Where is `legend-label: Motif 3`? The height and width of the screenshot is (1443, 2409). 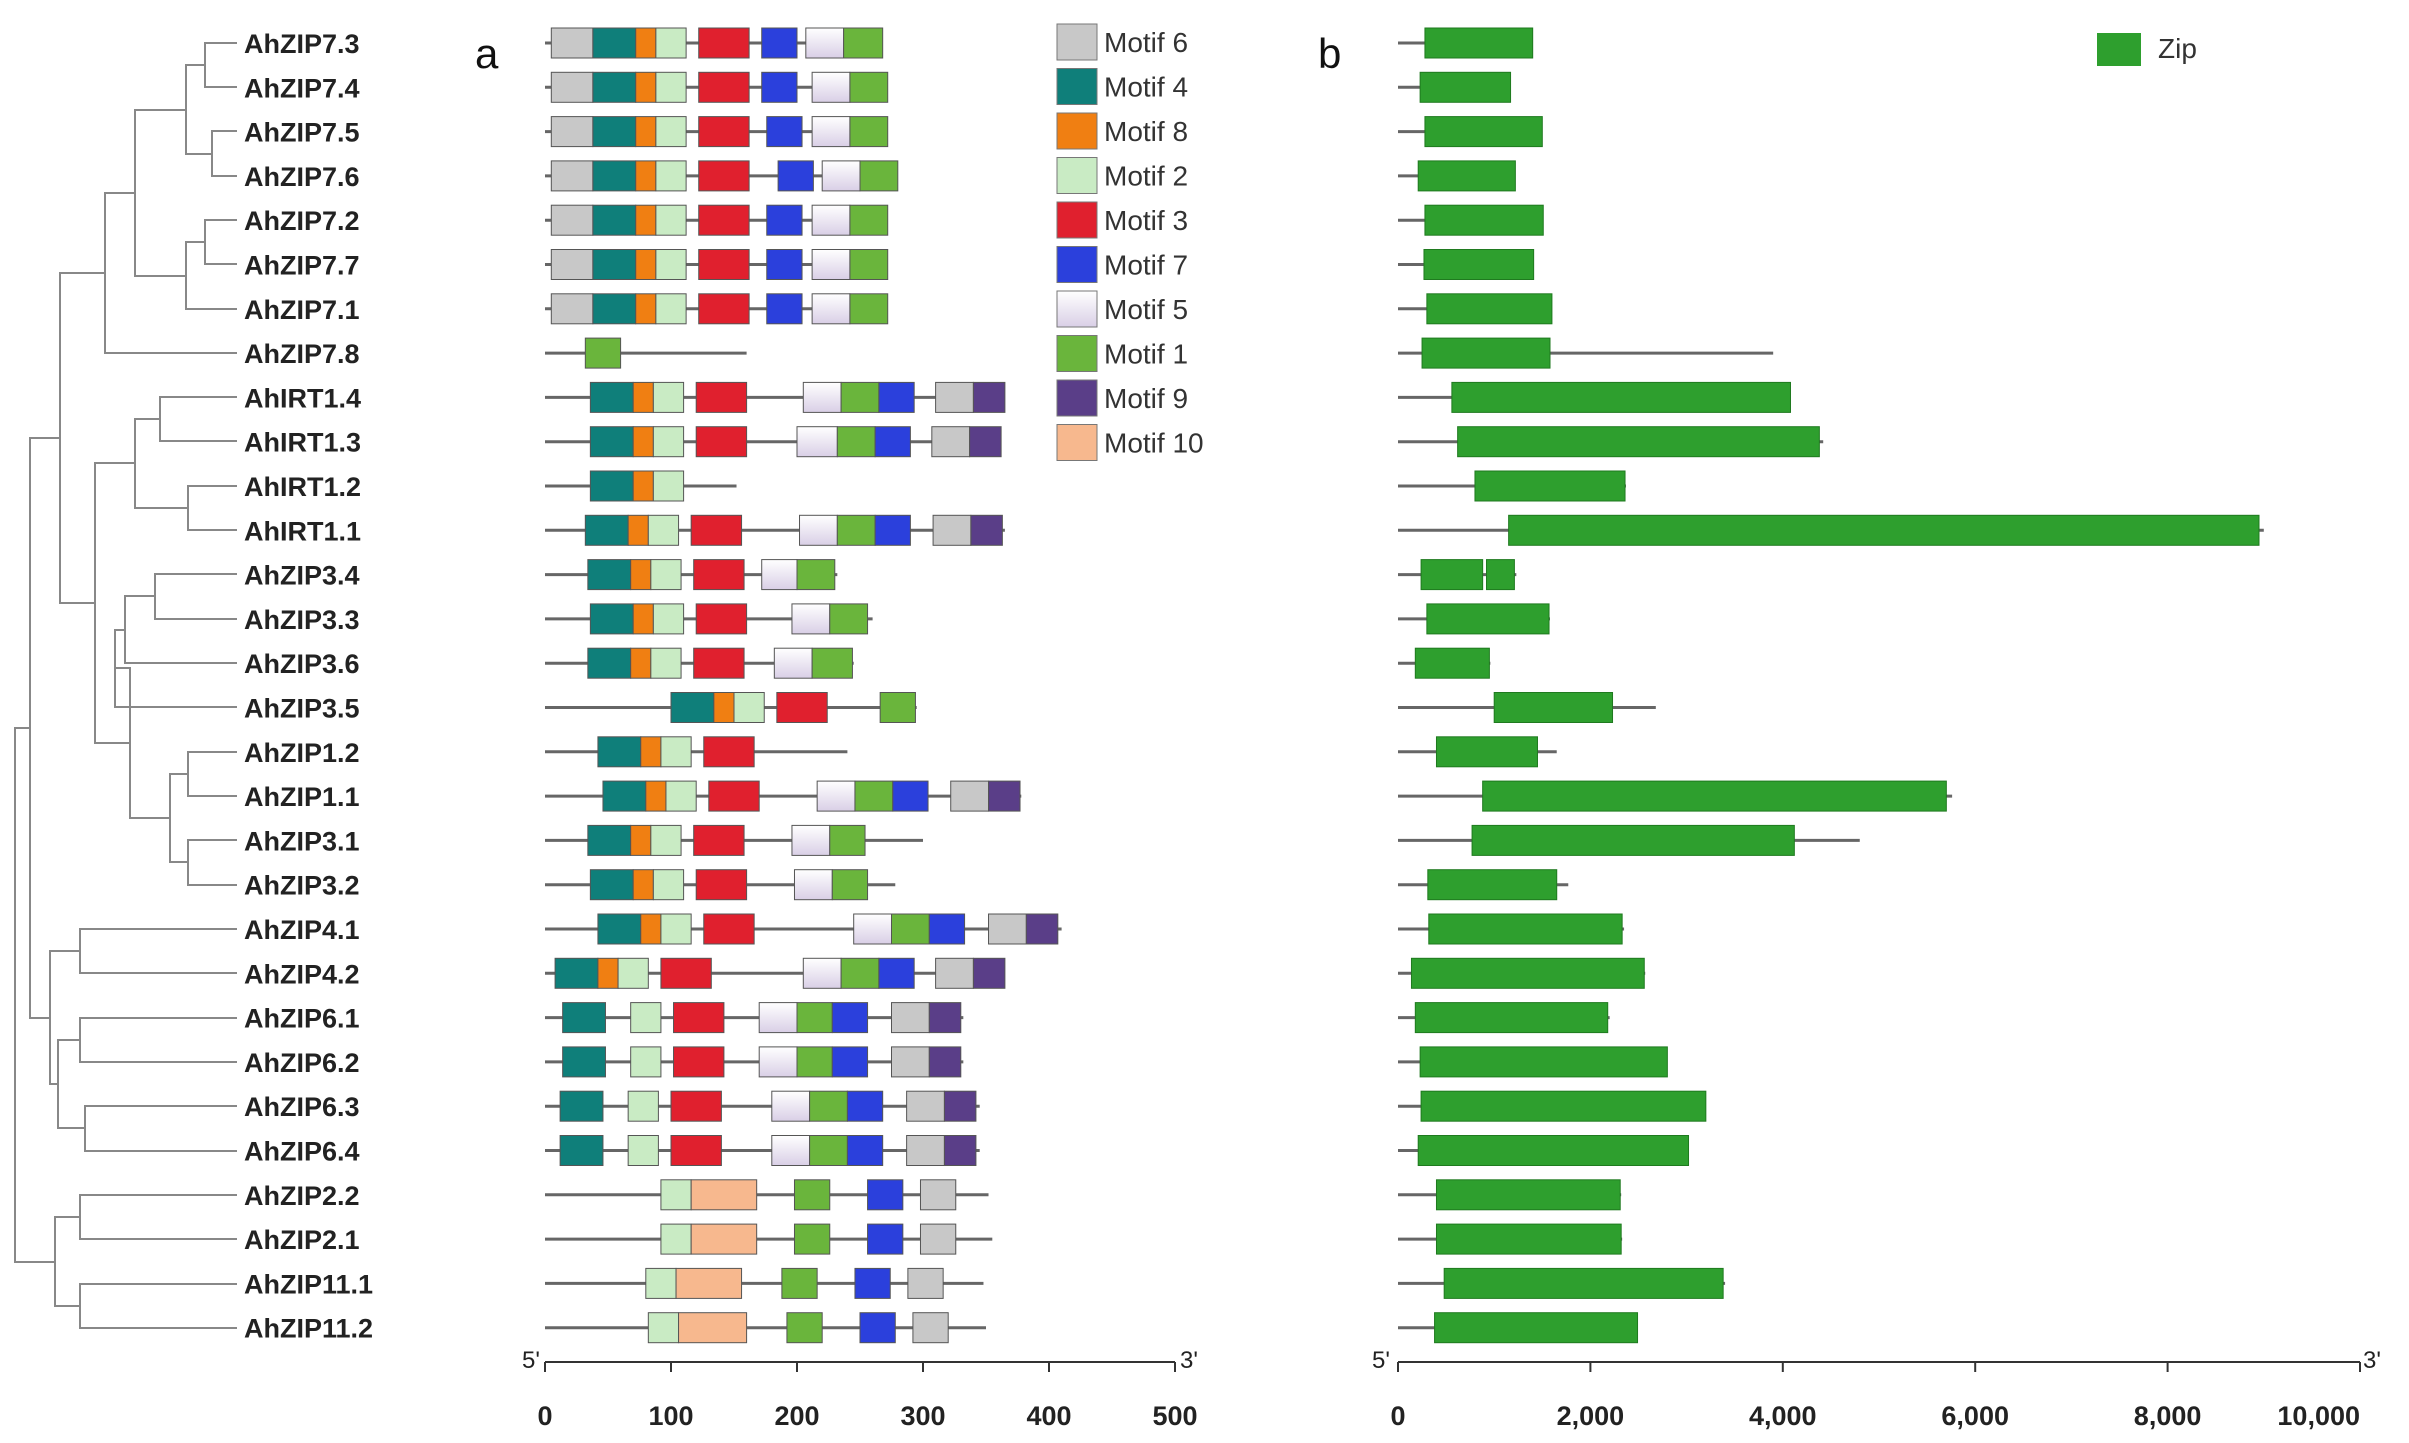
legend-label: Motif 3 is located at coordinates (1146, 220).